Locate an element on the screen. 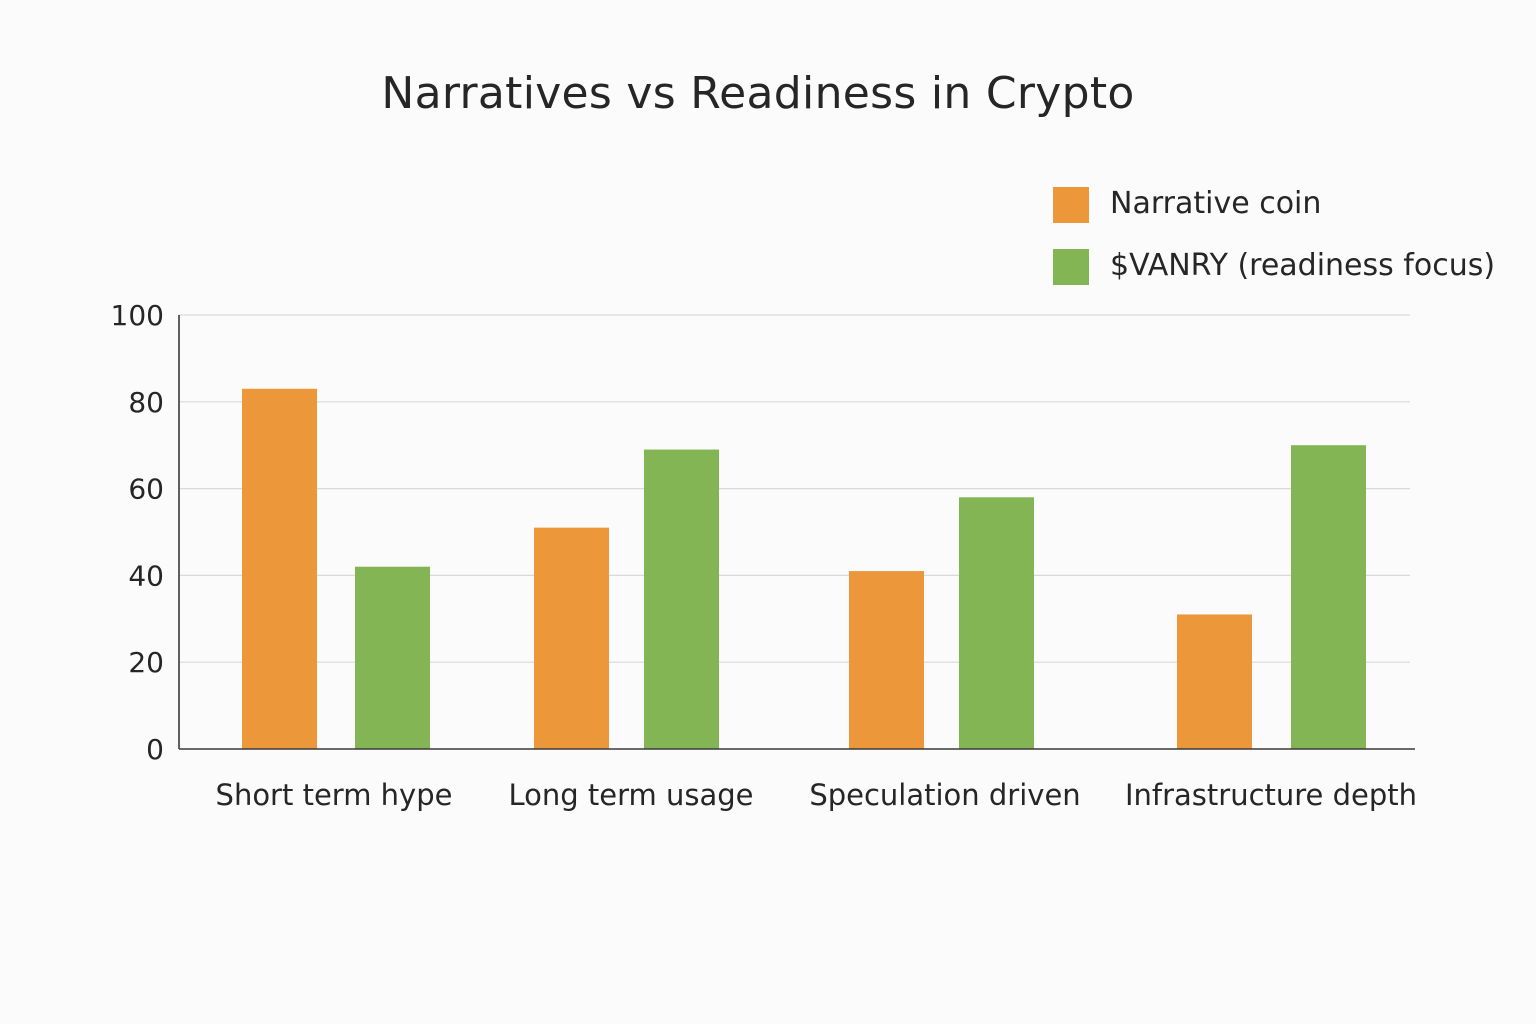 Image resolution: width=1536 pixels, height=1024 pixels. y-tick-label-80: 80 is located at coordinates (146, 402).